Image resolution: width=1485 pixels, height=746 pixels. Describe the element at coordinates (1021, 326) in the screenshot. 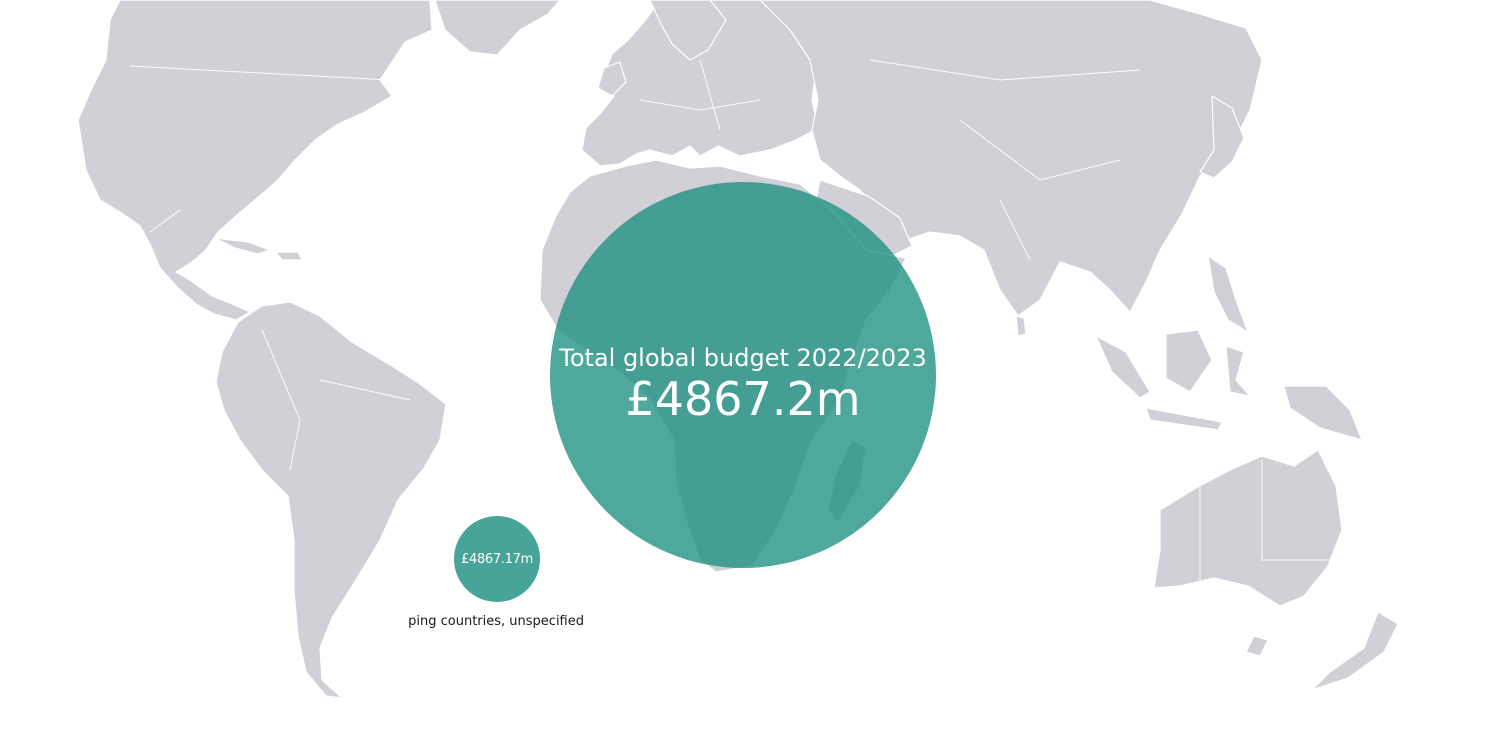

I see `sri-lanka` at that location.